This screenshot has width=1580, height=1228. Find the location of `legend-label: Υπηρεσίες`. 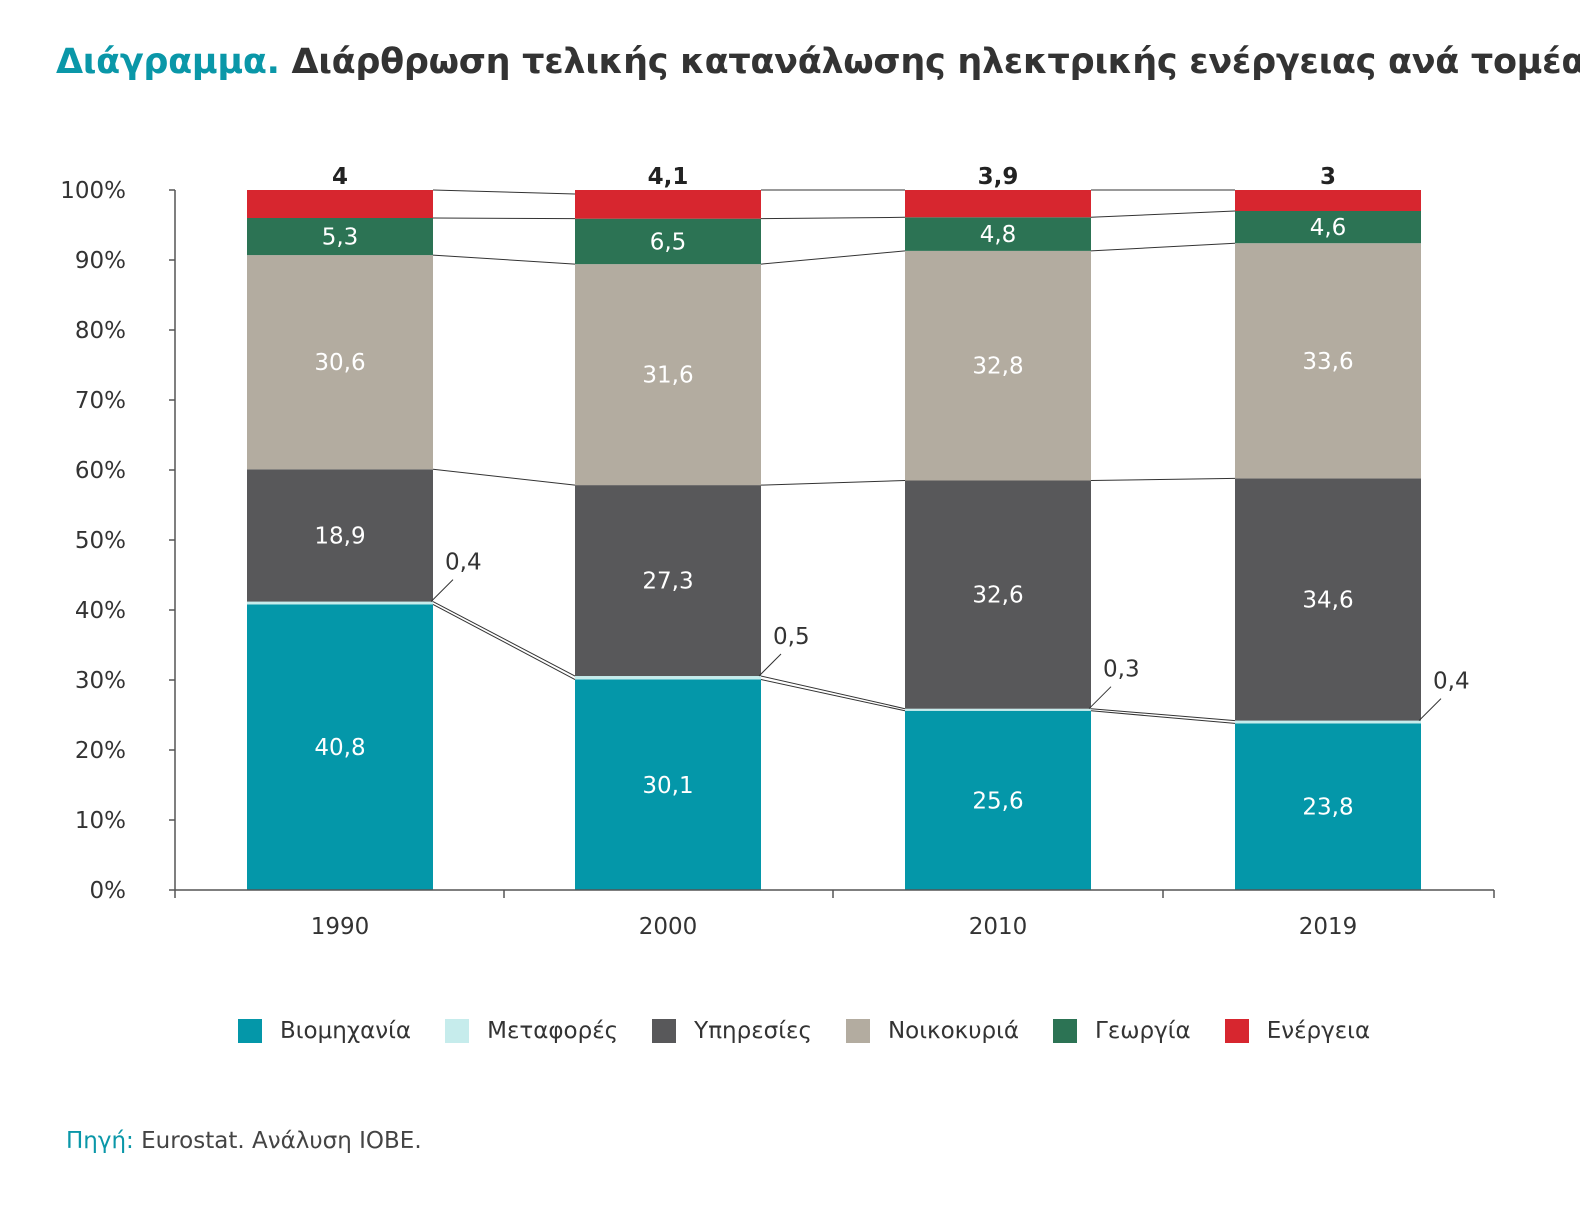

legend-label: Υπηρεσίες is located at coordinates (753, 1031).